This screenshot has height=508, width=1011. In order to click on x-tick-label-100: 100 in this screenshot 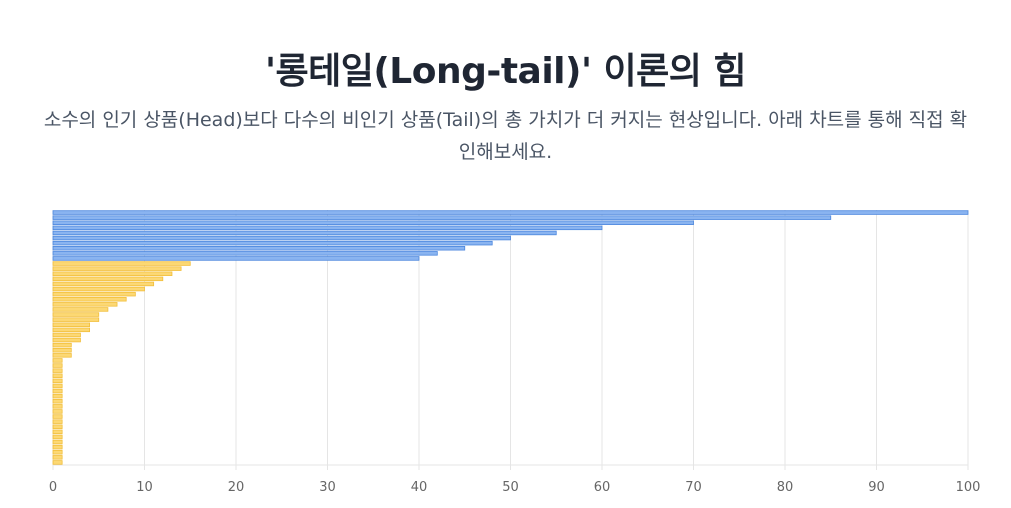, I will do `click(968, 487)`.